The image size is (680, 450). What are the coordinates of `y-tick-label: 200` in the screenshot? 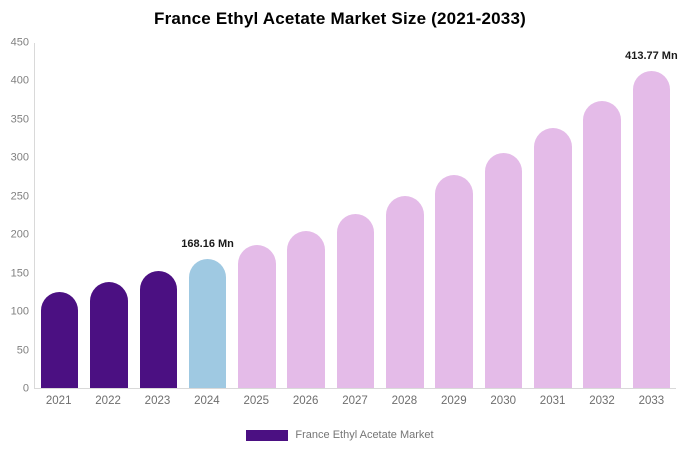 It's located at (19, 234).